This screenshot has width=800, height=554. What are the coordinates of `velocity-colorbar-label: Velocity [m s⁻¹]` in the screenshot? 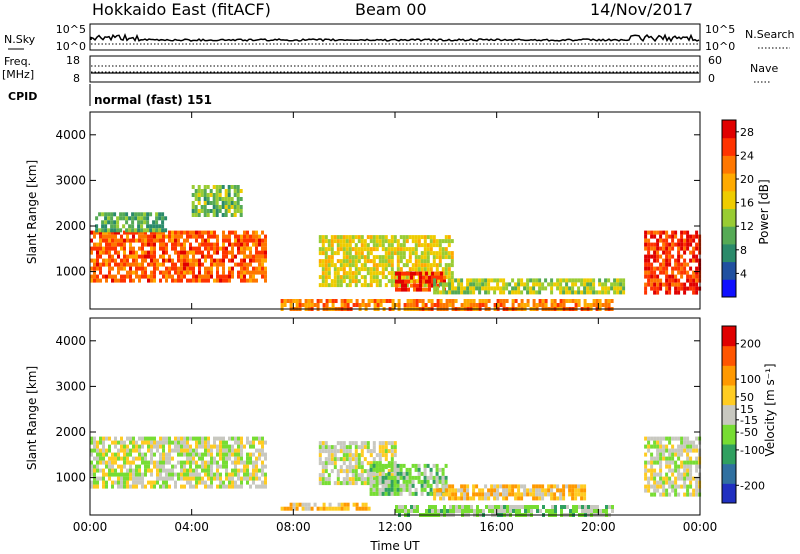 It's located at (770, 409).